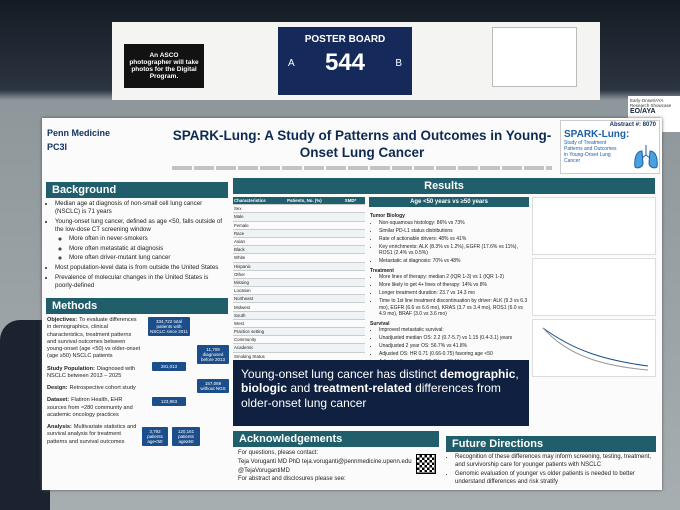 The image size is (680, 510). Describe the element at coordinates (453, 330) in the screenshot. I see `bullet: Improved metastatic survival:` at that location.